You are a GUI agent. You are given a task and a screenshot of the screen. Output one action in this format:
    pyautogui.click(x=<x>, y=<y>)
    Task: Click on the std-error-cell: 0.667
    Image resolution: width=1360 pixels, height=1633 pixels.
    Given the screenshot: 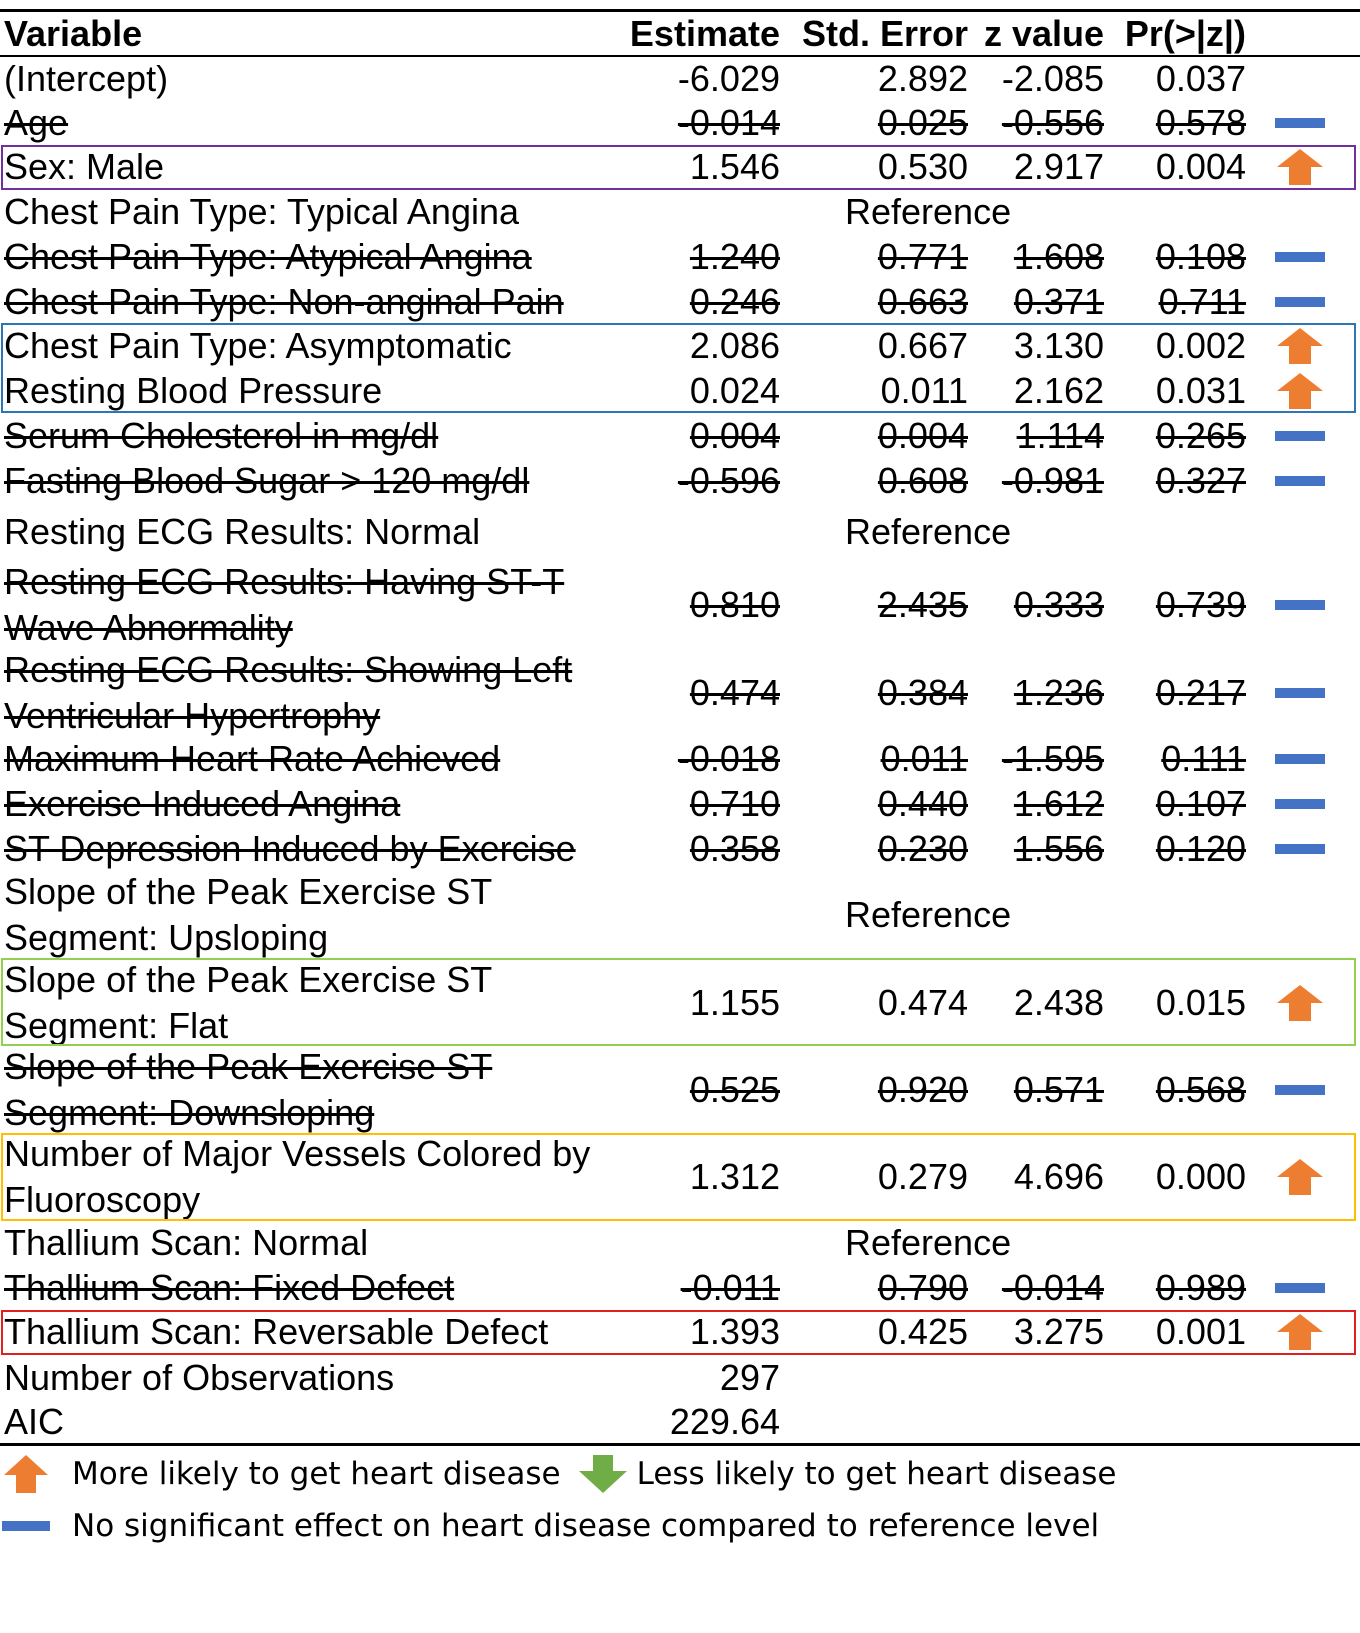 What is the action you would take?
    pyautogui.click(x=874, y=345)
    